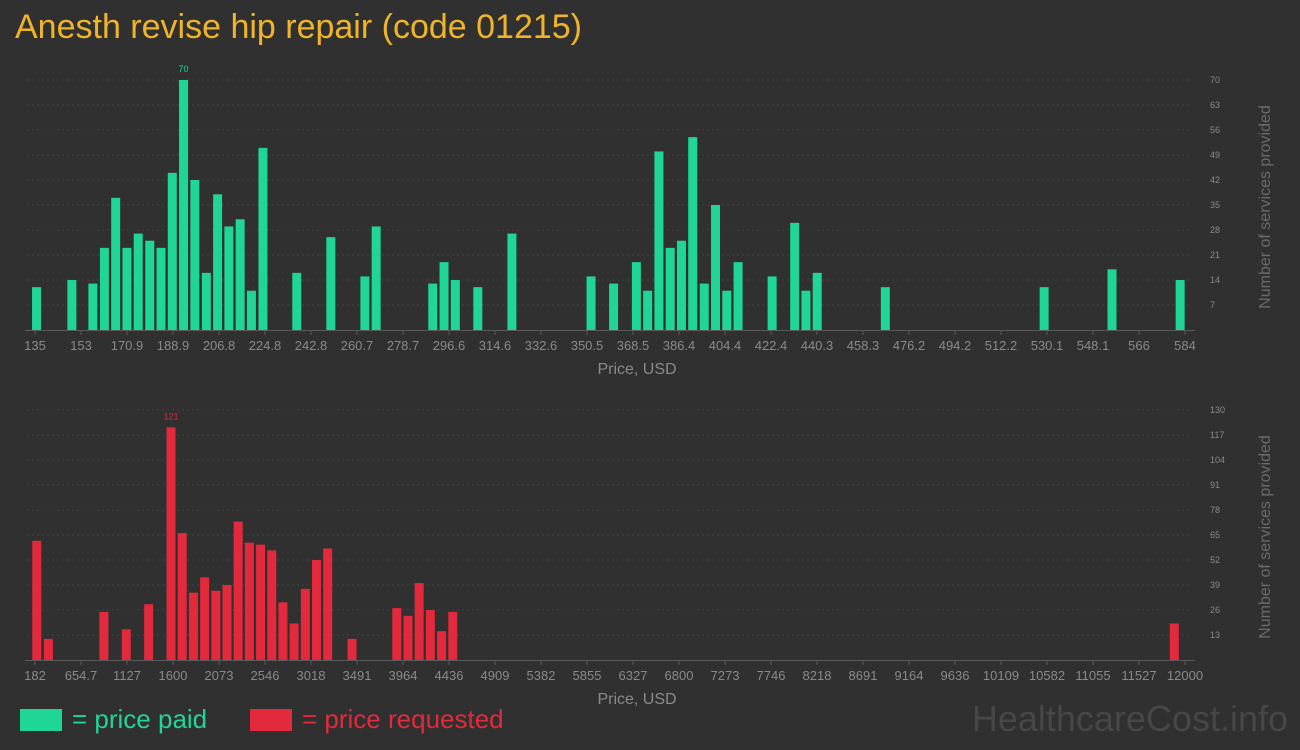  I want to click on x-axis-label-paid: Price, USD, so click(636, 369).